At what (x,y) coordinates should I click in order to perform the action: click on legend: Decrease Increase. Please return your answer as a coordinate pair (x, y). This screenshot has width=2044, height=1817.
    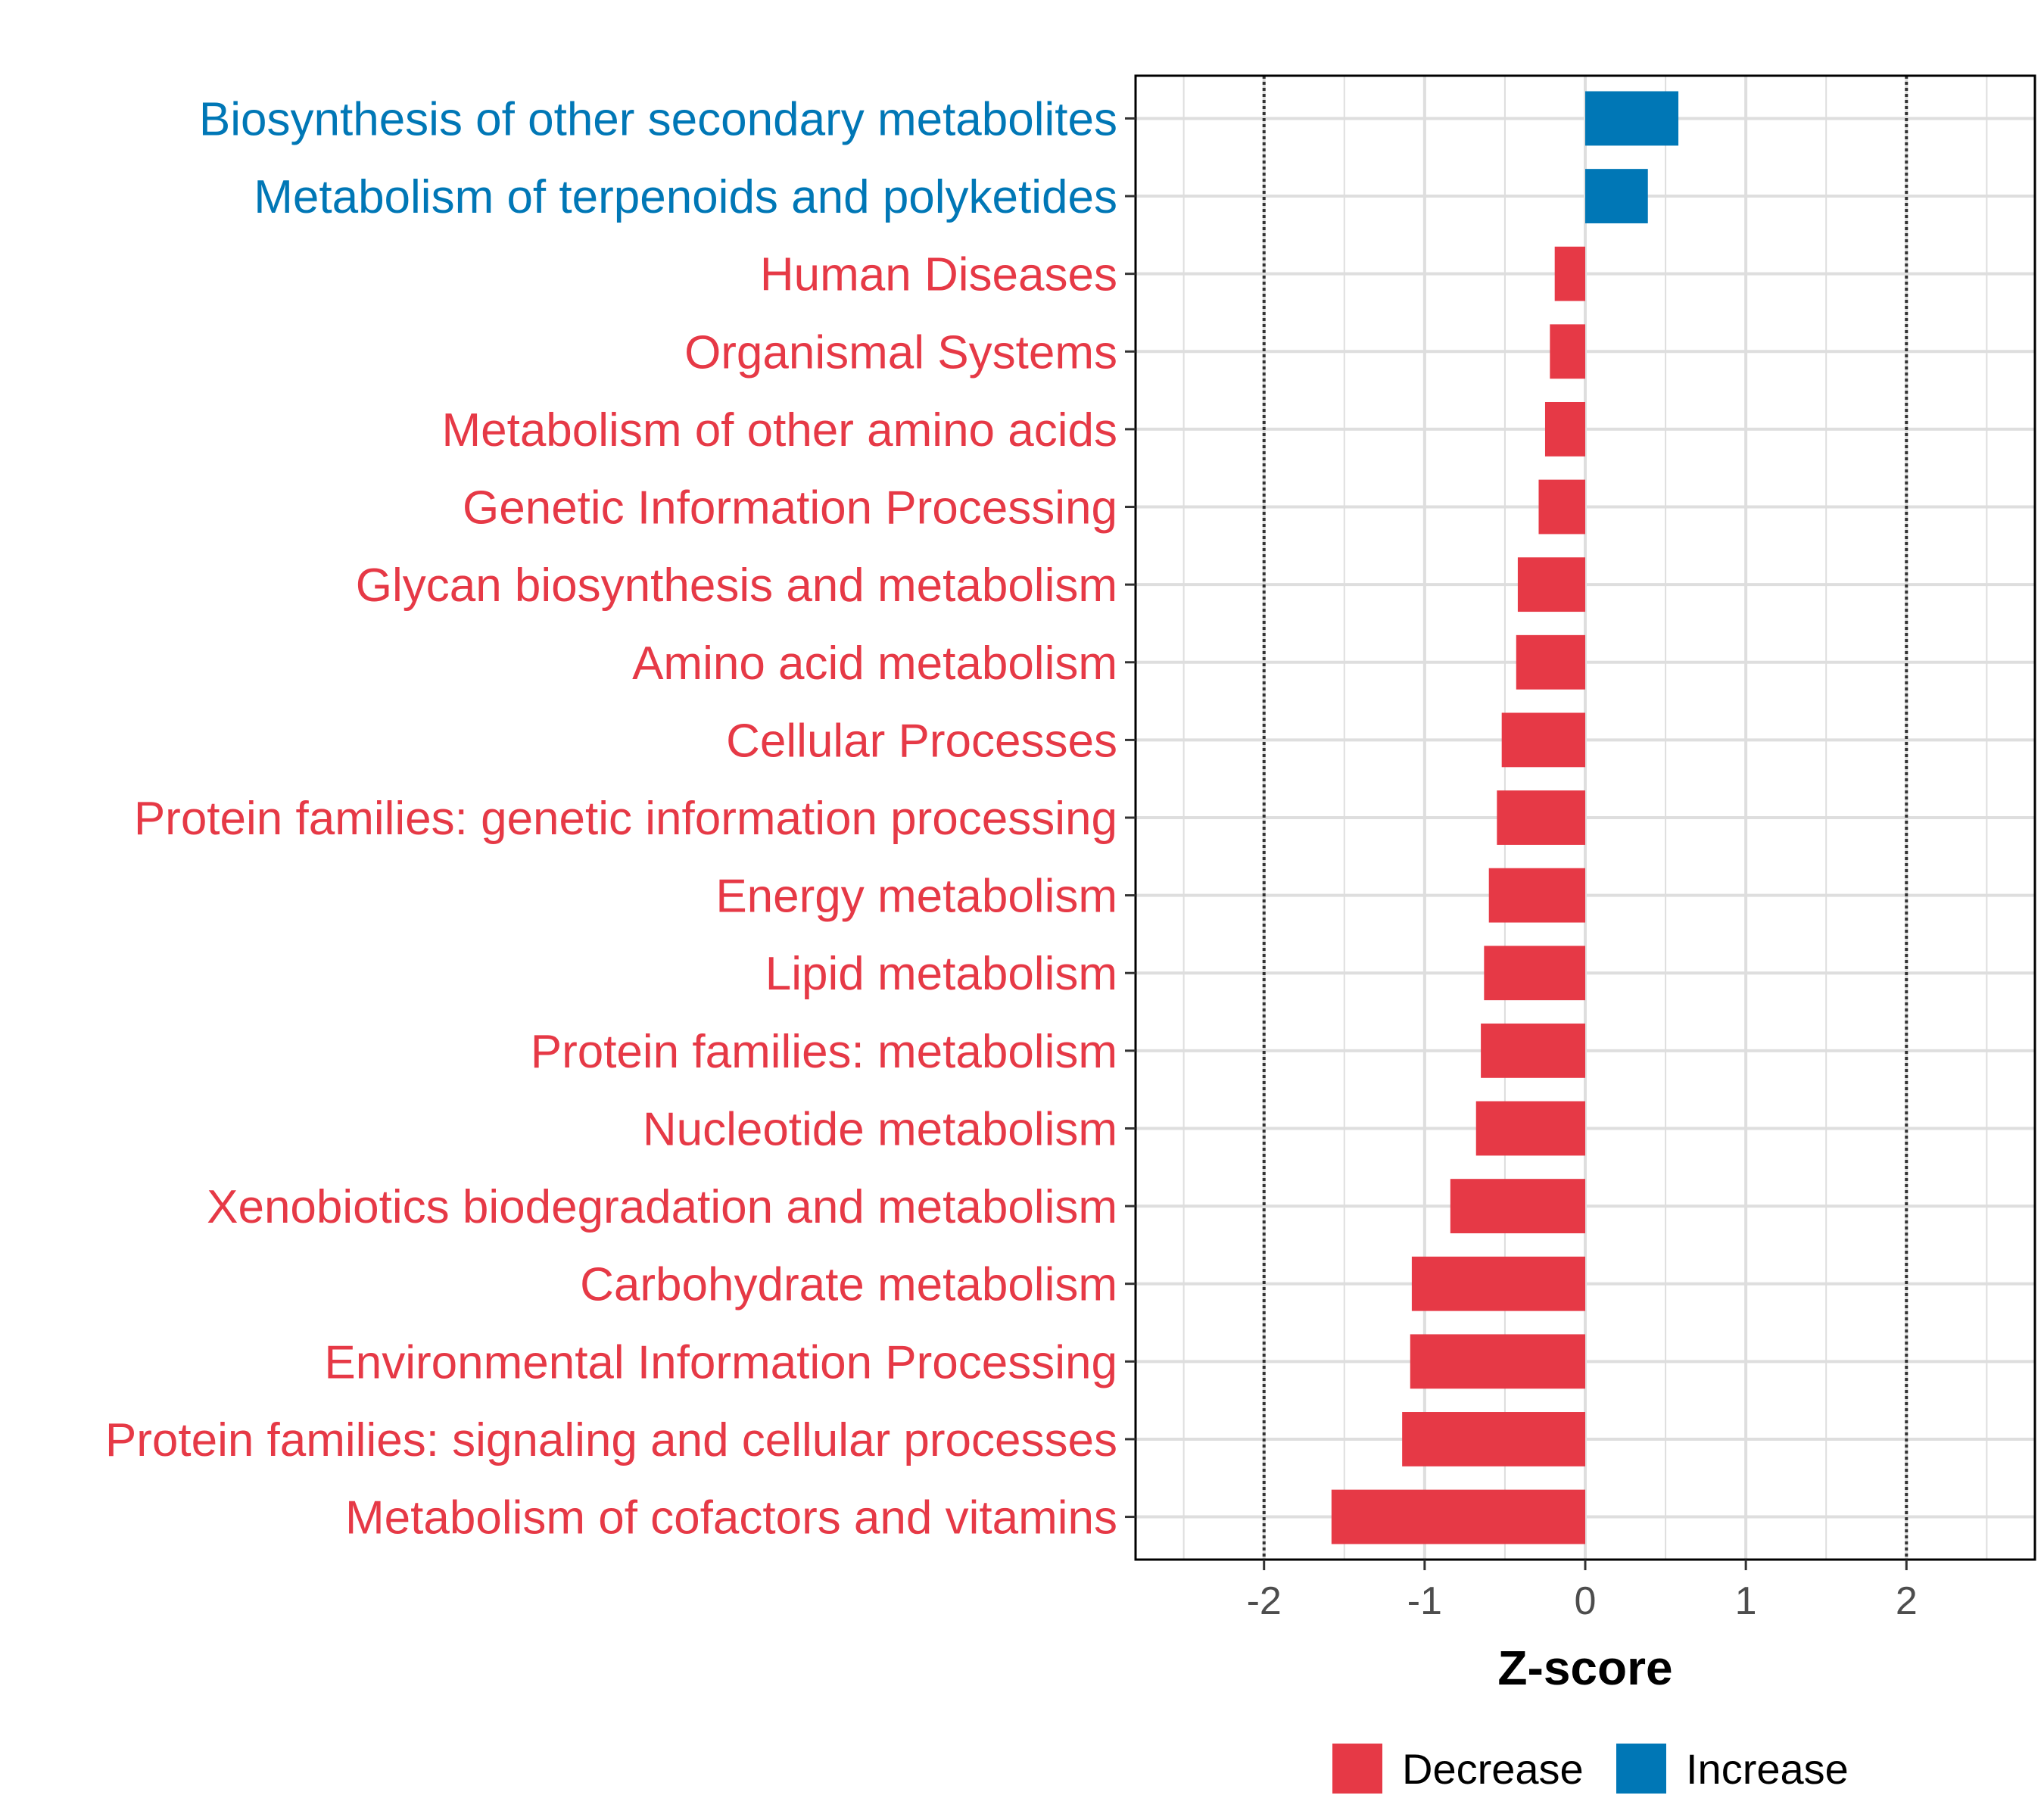
    Looking at the image, I should click on (1590, 1769).